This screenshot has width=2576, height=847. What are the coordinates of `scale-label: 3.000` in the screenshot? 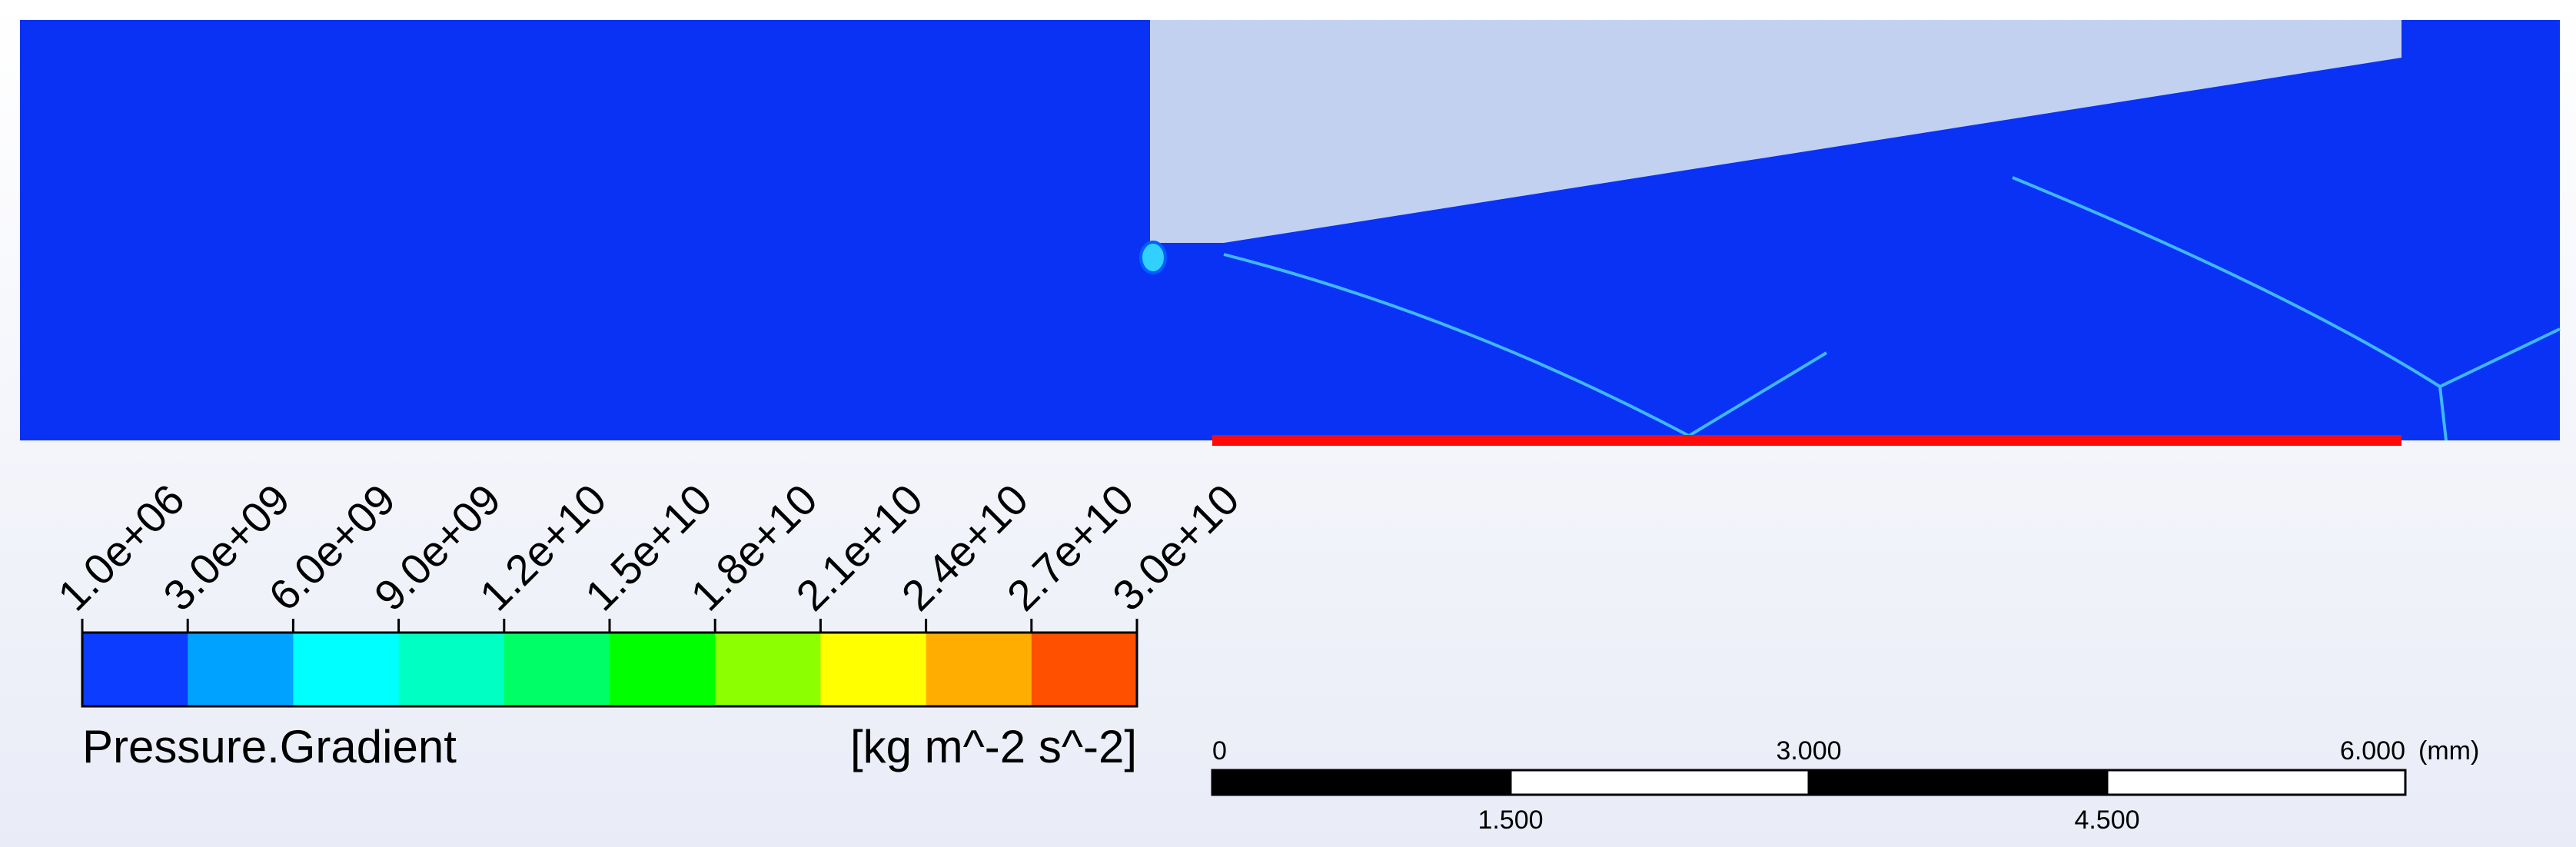 It's located at (1808, 751).